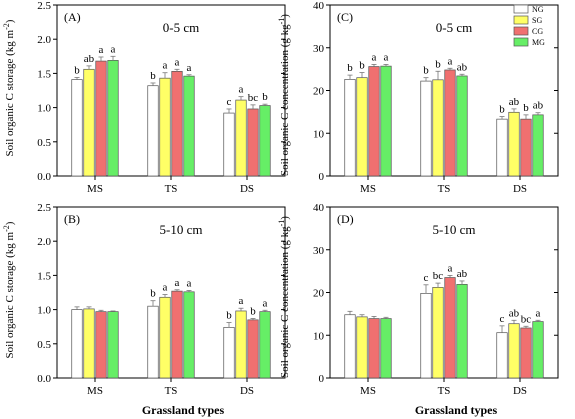  Describe the element at coordinates (322, 177) in the screenshot. I see `y-tick-label: 0` at that location.